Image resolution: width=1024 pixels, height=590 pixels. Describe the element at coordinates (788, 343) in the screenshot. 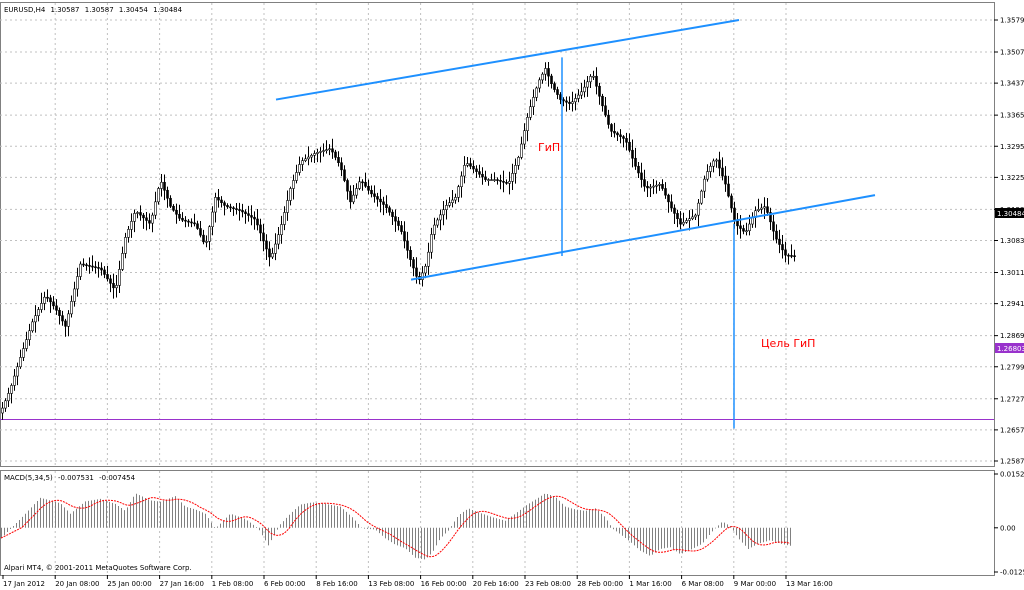

I see `target-label: Цель ГиП` at that location.